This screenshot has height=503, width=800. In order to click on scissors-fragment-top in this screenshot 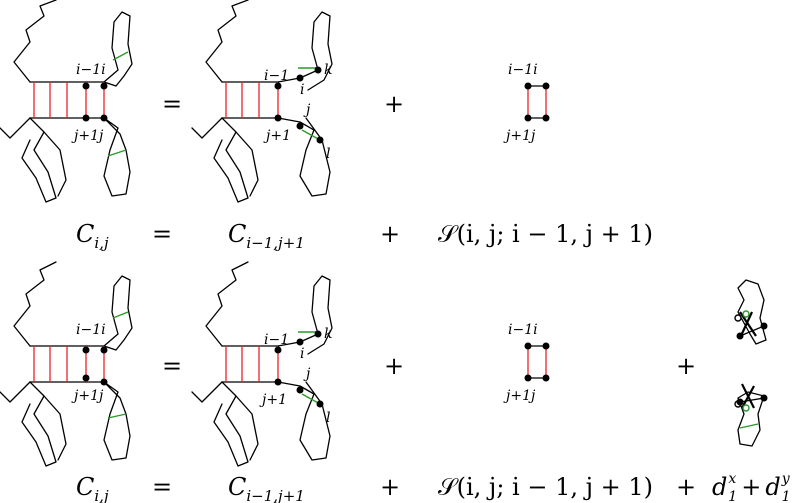, I will do `click(751, 312)`.